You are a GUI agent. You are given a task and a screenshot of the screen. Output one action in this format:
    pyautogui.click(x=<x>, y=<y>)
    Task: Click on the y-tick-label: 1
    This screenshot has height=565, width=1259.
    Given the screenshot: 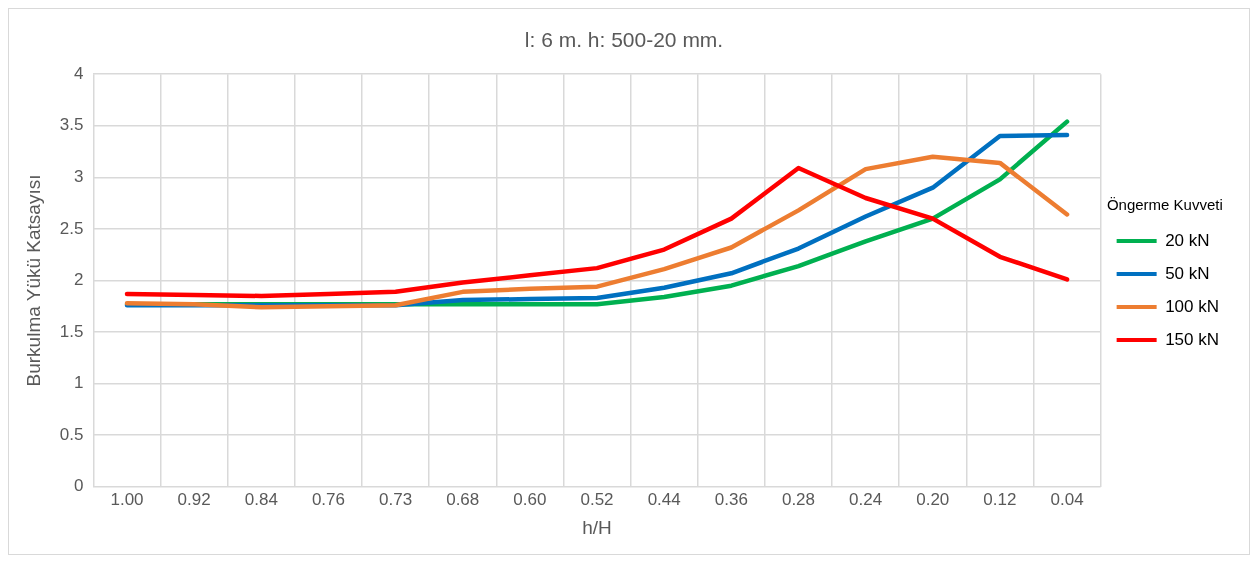 What is the action you would take?
    pyautogui.click(x=78, y=383)
    